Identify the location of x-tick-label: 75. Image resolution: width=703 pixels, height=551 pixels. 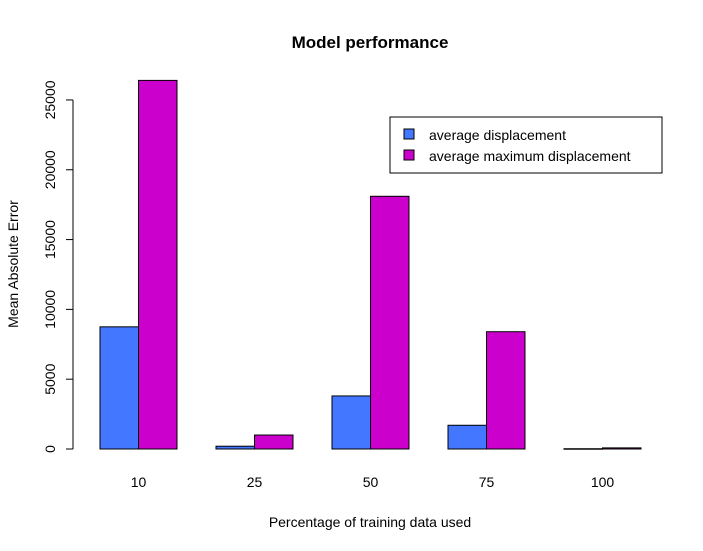
(487, 482).